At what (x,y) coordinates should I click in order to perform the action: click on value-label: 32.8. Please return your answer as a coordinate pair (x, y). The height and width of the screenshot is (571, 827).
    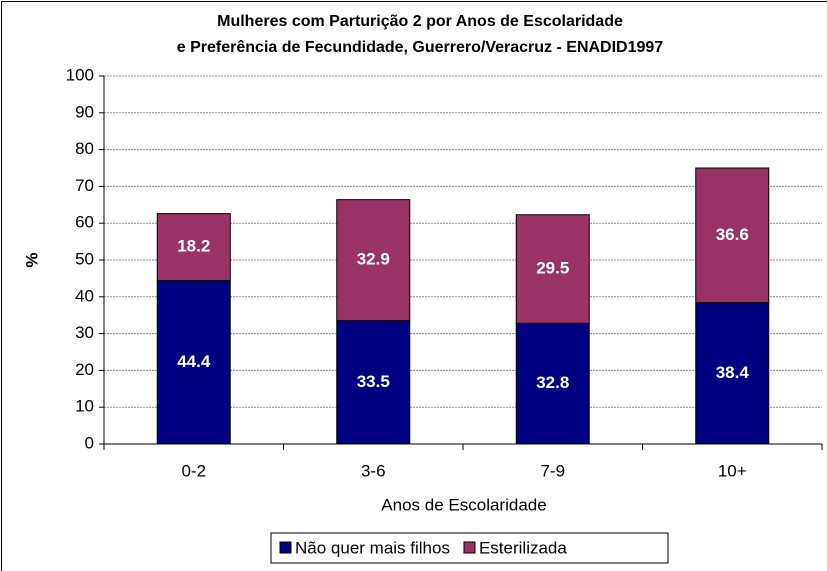
    Looking at the image, I should click on (552, 382).